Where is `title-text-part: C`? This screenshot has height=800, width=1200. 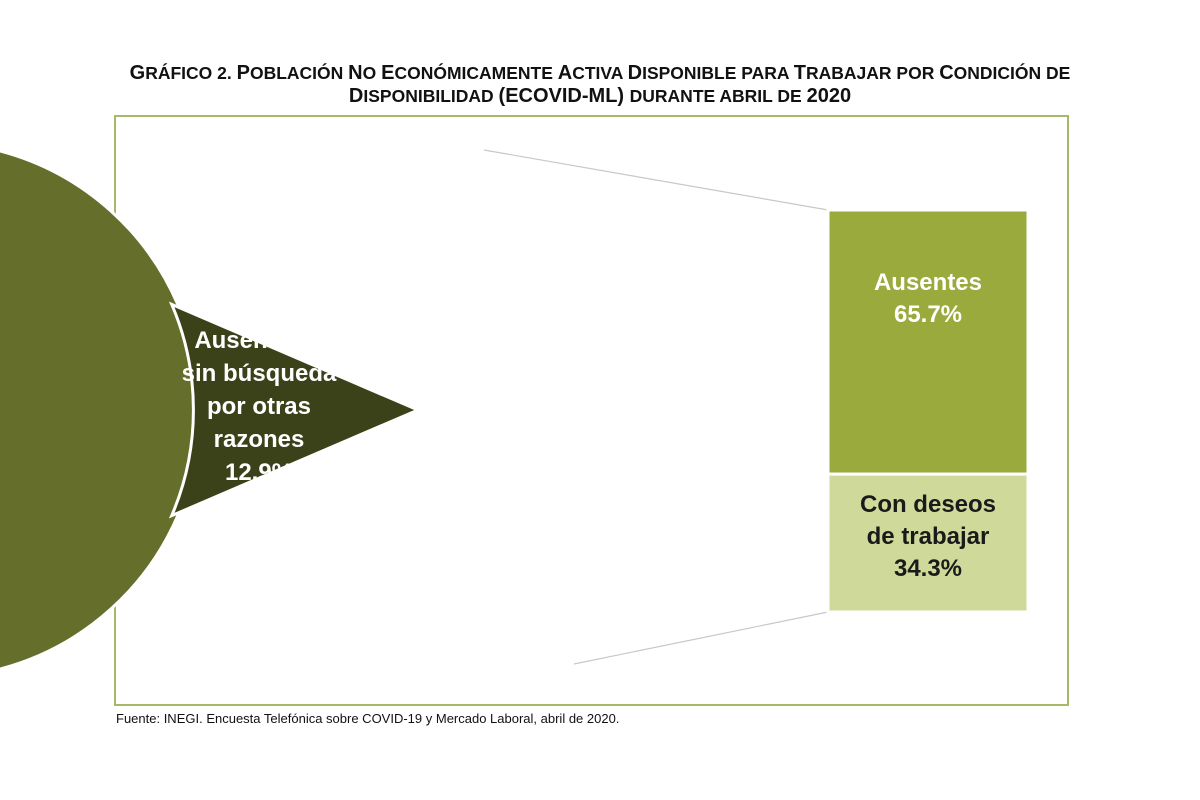
title-text-part: C is located at coordinates (946, 73).